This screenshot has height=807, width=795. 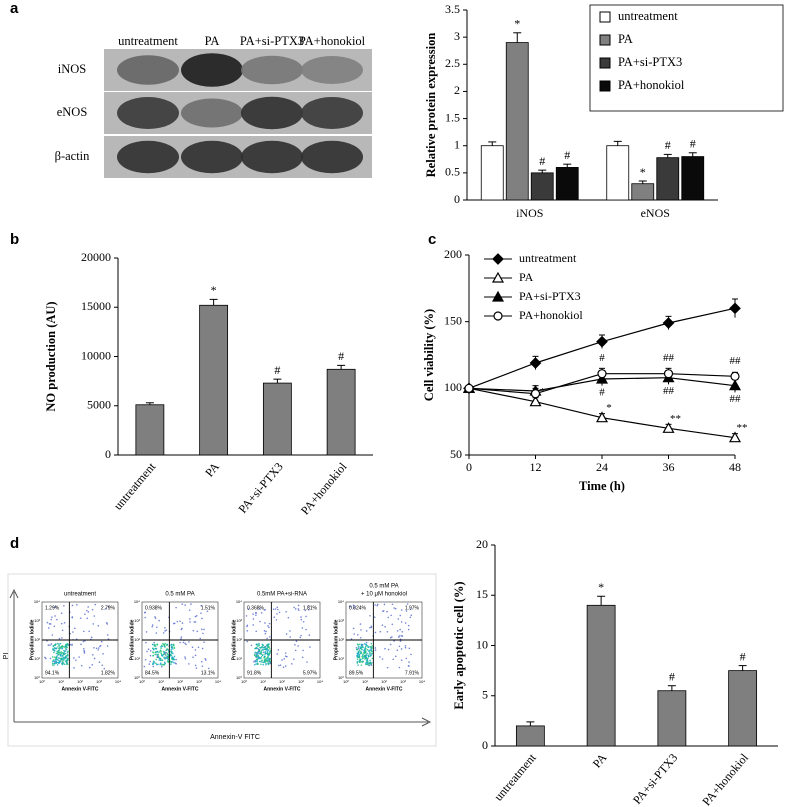 I want to click on y-tick-label: 5, so click(x=485, y=695).